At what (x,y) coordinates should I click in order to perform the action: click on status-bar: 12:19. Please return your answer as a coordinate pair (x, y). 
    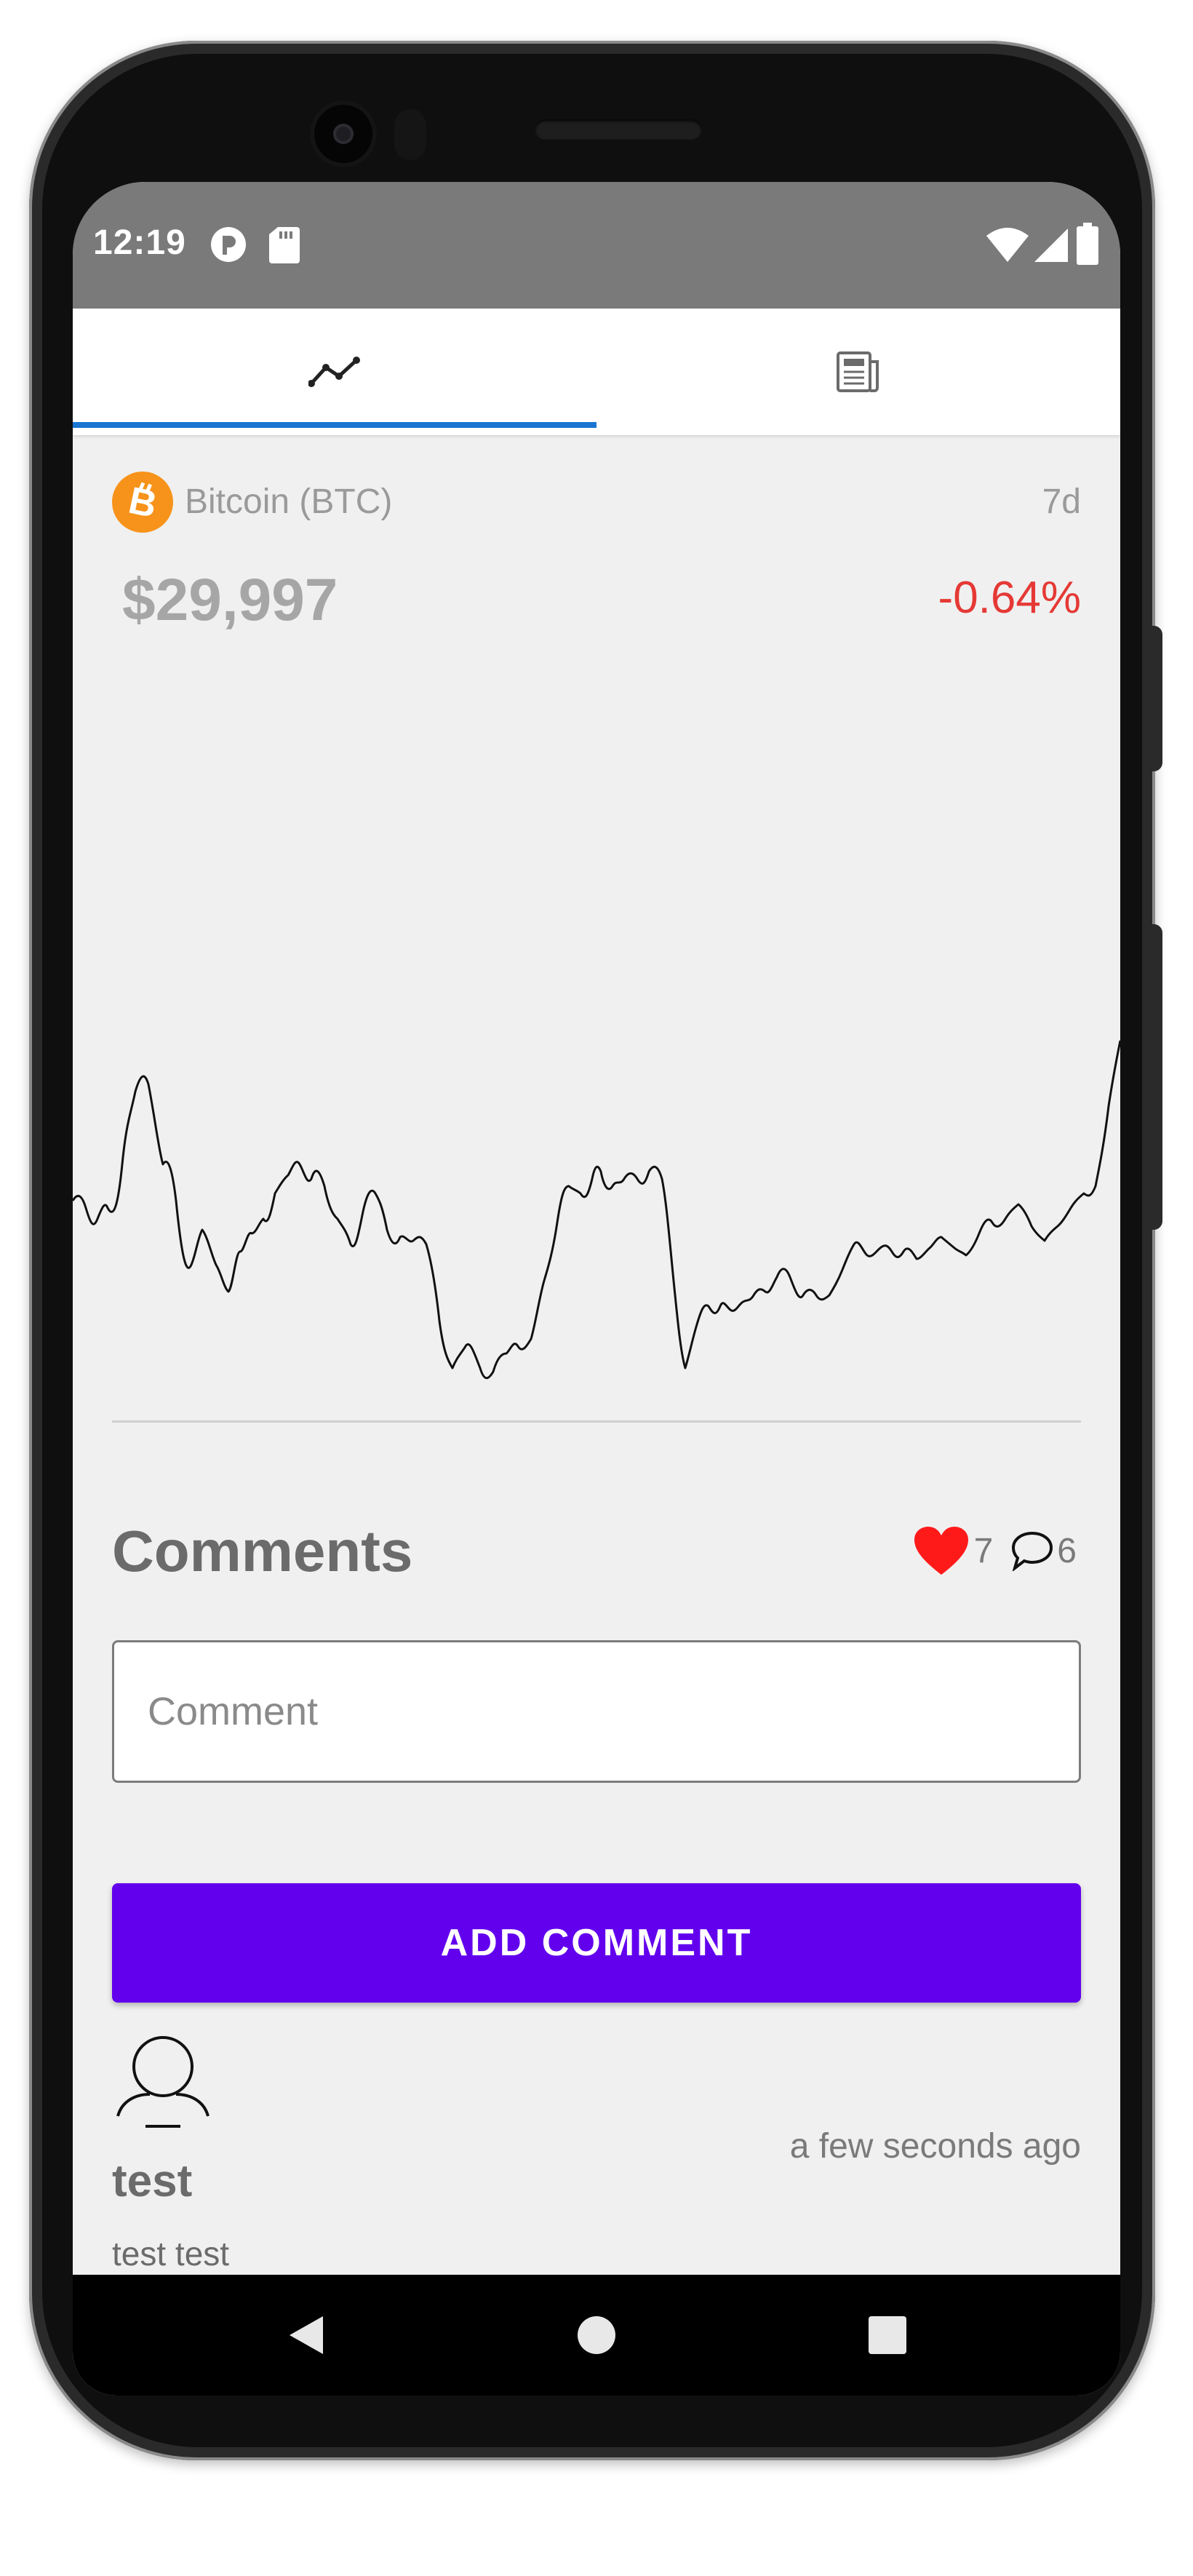
    Looking at the image, I should click on (596, 246).